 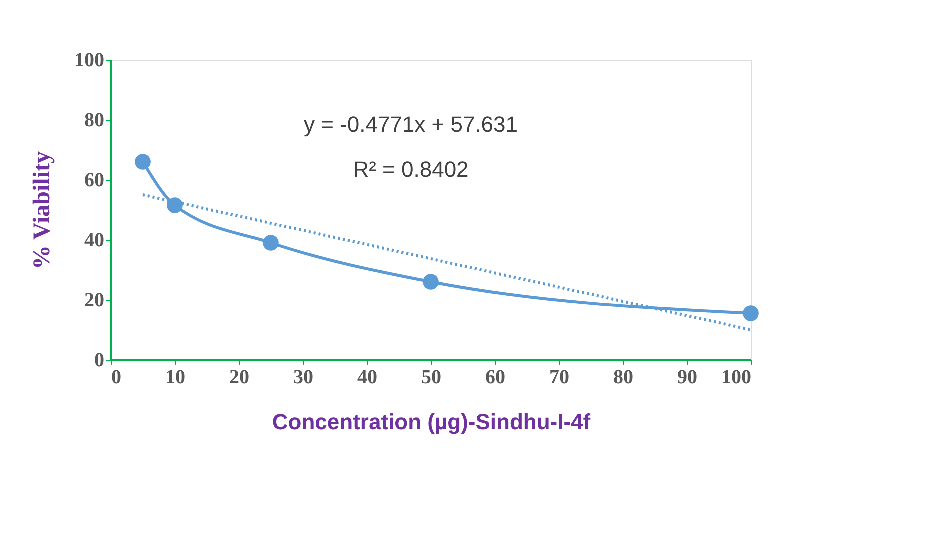 What do you see at coordinates (560, 377) in the screenshot?
I see `x-tick-label: 70` at bounding box center [560, 377].